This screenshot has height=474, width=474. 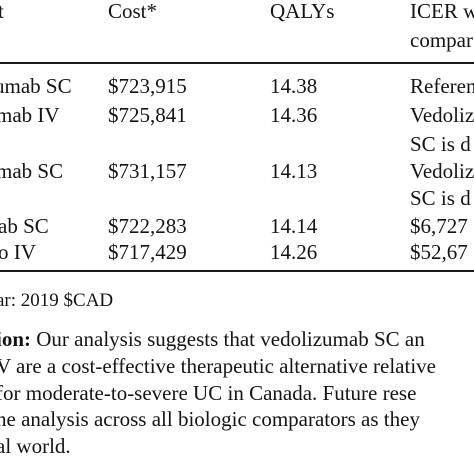 I want to click on row-5-cost: $717,429, so click(x=147, y=252).